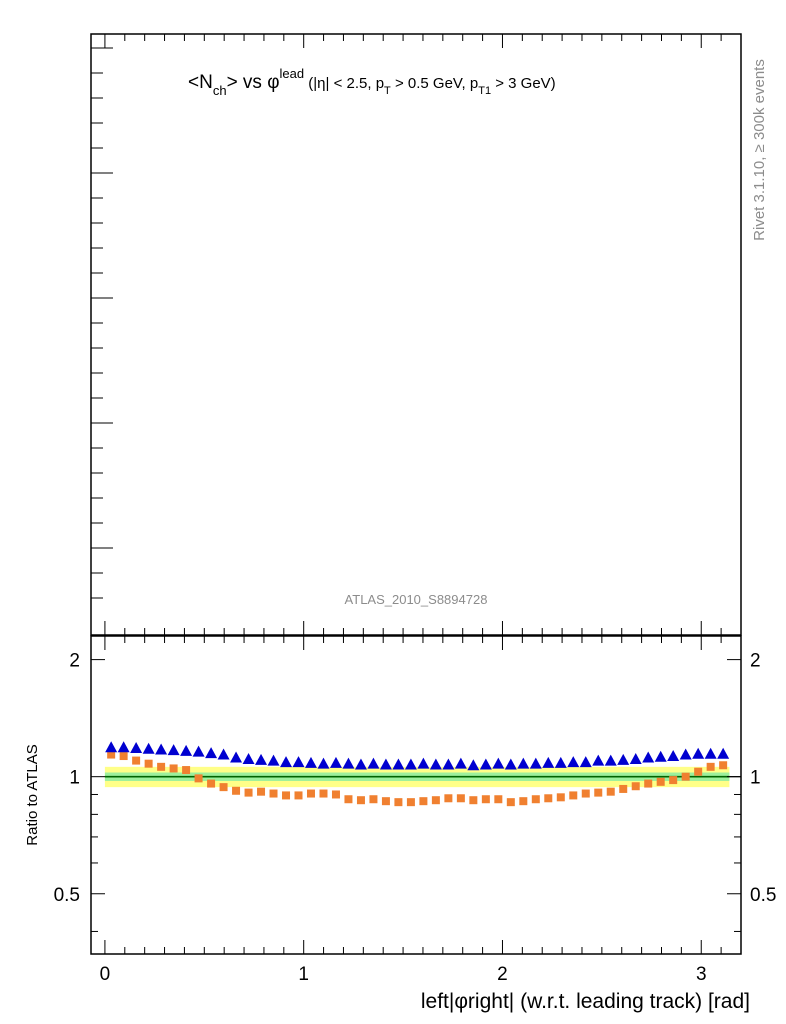 Image resolution: width=786 pixels, height=1024 pixels. What do you see at coordinates (32, 794) in the screenshot?
I see `ratio-y-axis-label: Ratio to ATLAS` at bounding box center [32, 794].